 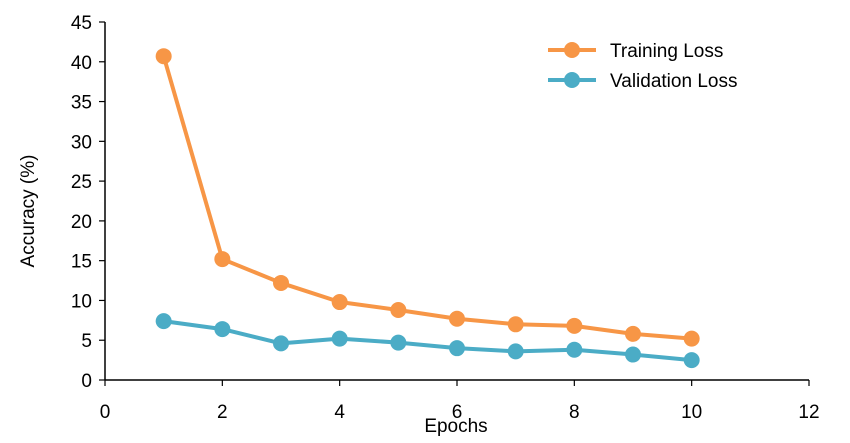 What do you see at coordinates (455, 426) in the screenshot?
I see `x-axis-title: Epochs` at bounding box center [455, 426].